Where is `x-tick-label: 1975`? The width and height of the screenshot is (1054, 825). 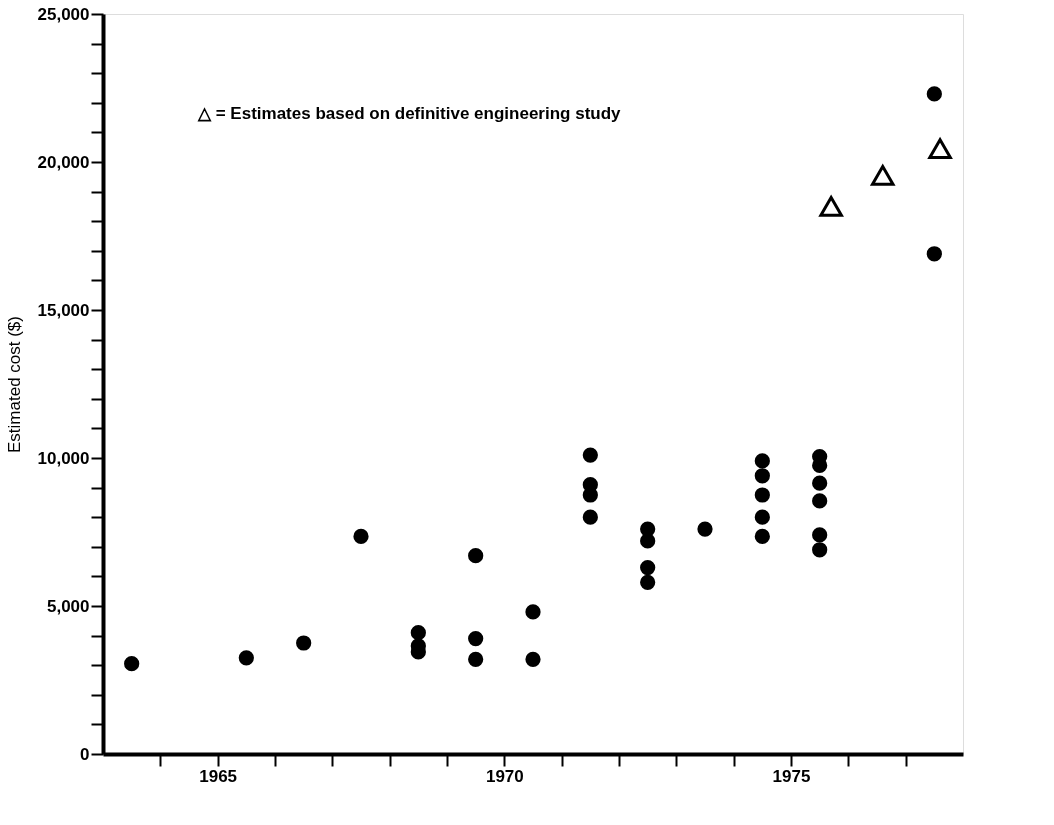
x-tick-label: 1975 is located at coordinates (791, 776).